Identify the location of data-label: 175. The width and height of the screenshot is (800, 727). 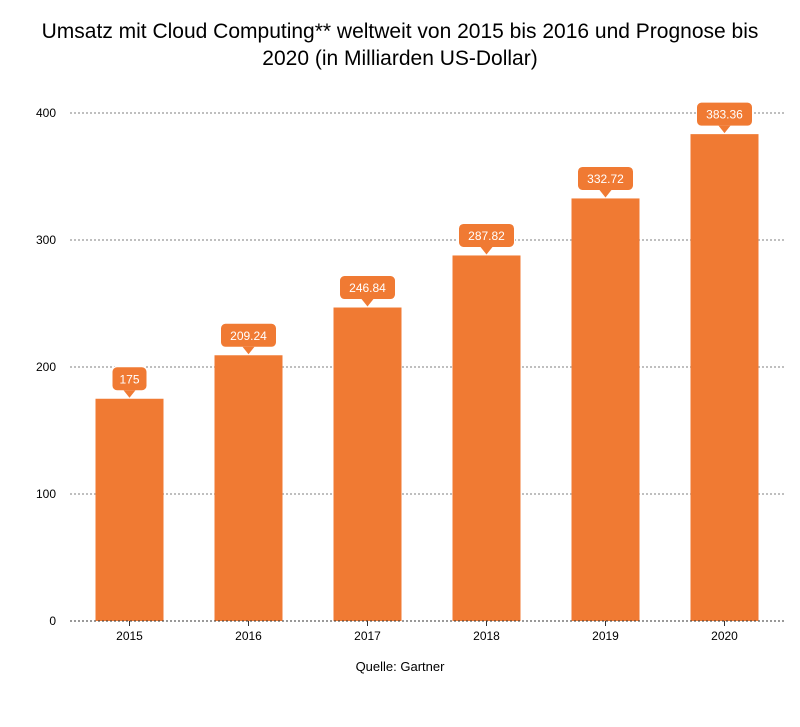
(129, 379).